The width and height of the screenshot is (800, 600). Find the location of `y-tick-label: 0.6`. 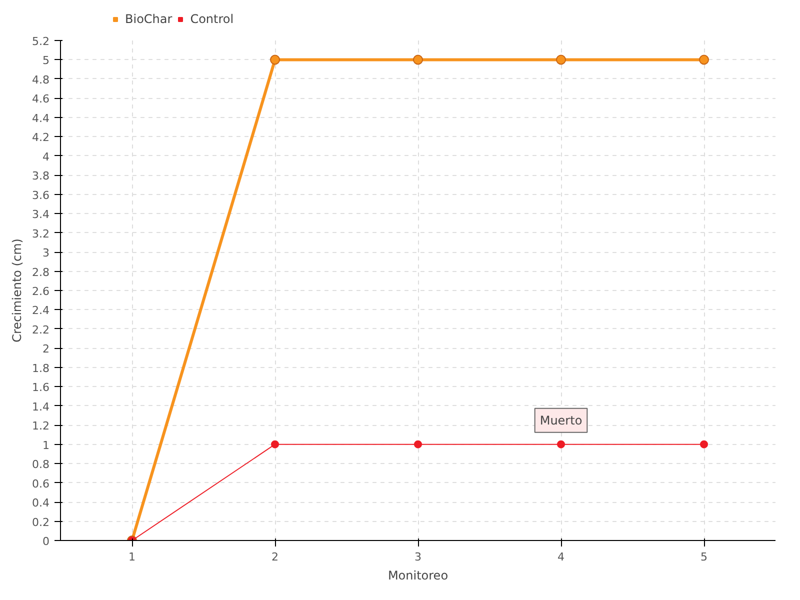

y-tick-label: 0.6 is located at coordinates (41, 483).